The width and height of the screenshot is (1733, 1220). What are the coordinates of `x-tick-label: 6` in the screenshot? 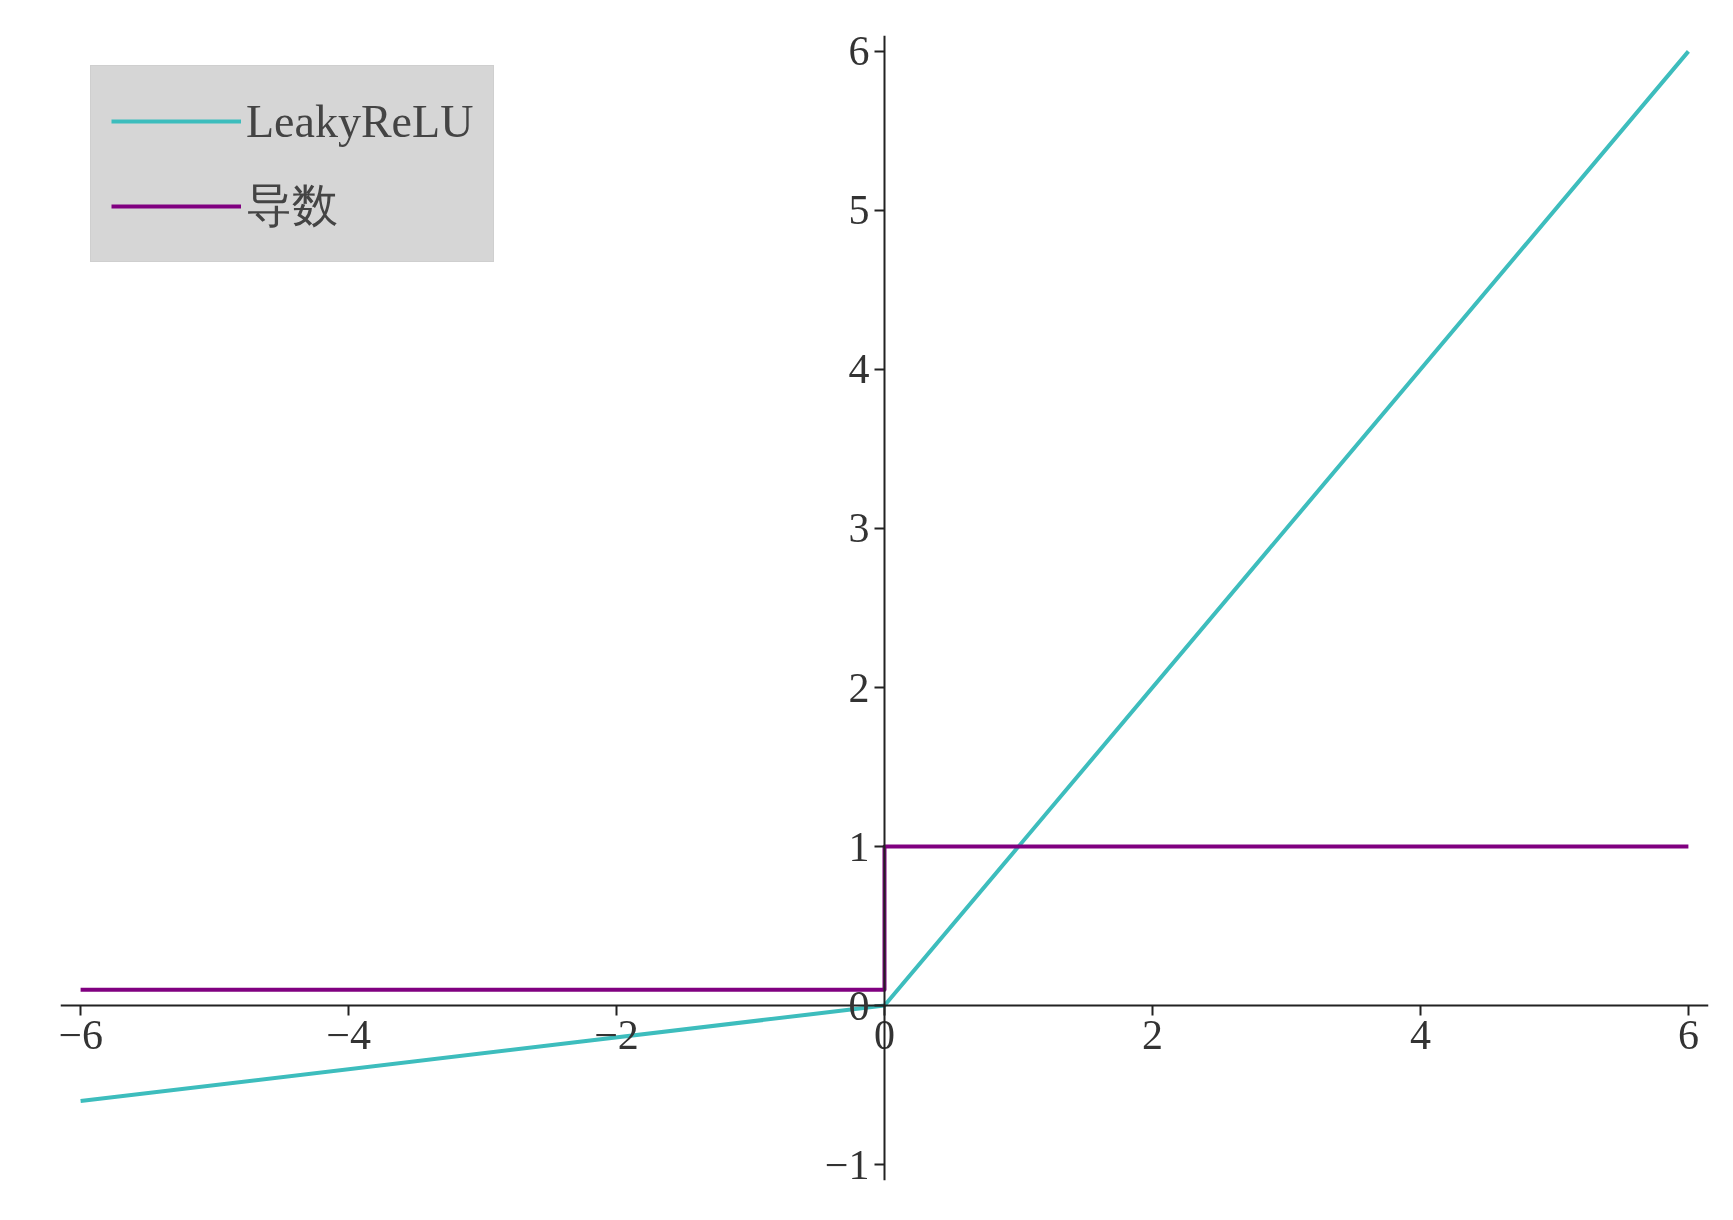 It's located at (1688, 1034).